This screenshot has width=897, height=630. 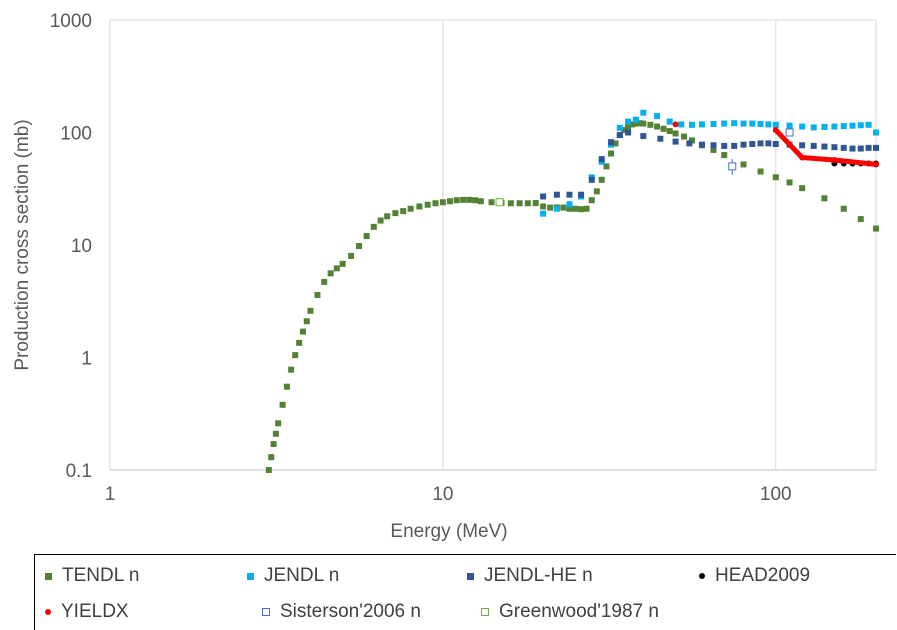 I want to click on legend-label-tendl: TENDL n, so click(x=101, y=575).